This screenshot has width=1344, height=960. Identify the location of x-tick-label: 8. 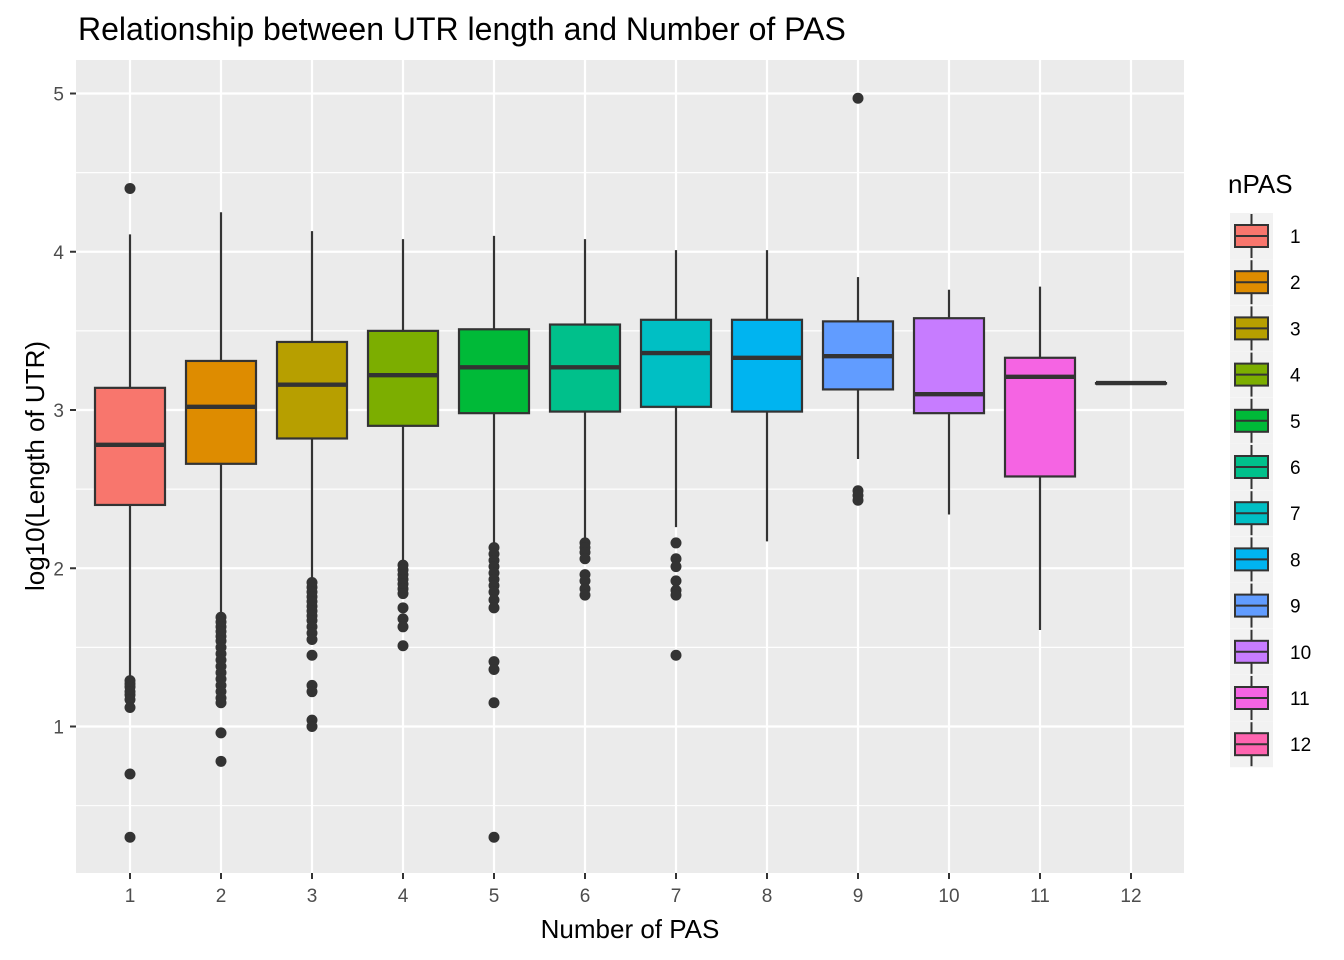
(767, 896).